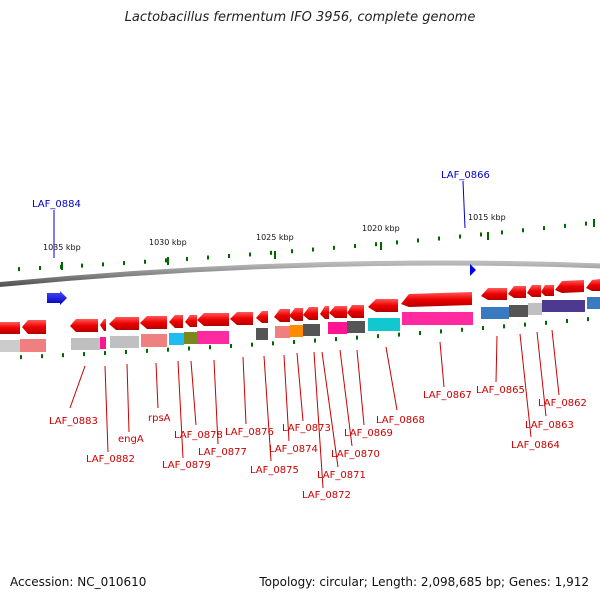 Image resolution: width=600 pixels, height=600 pixels. I want to click on genome-backbone, so click(300, 274).